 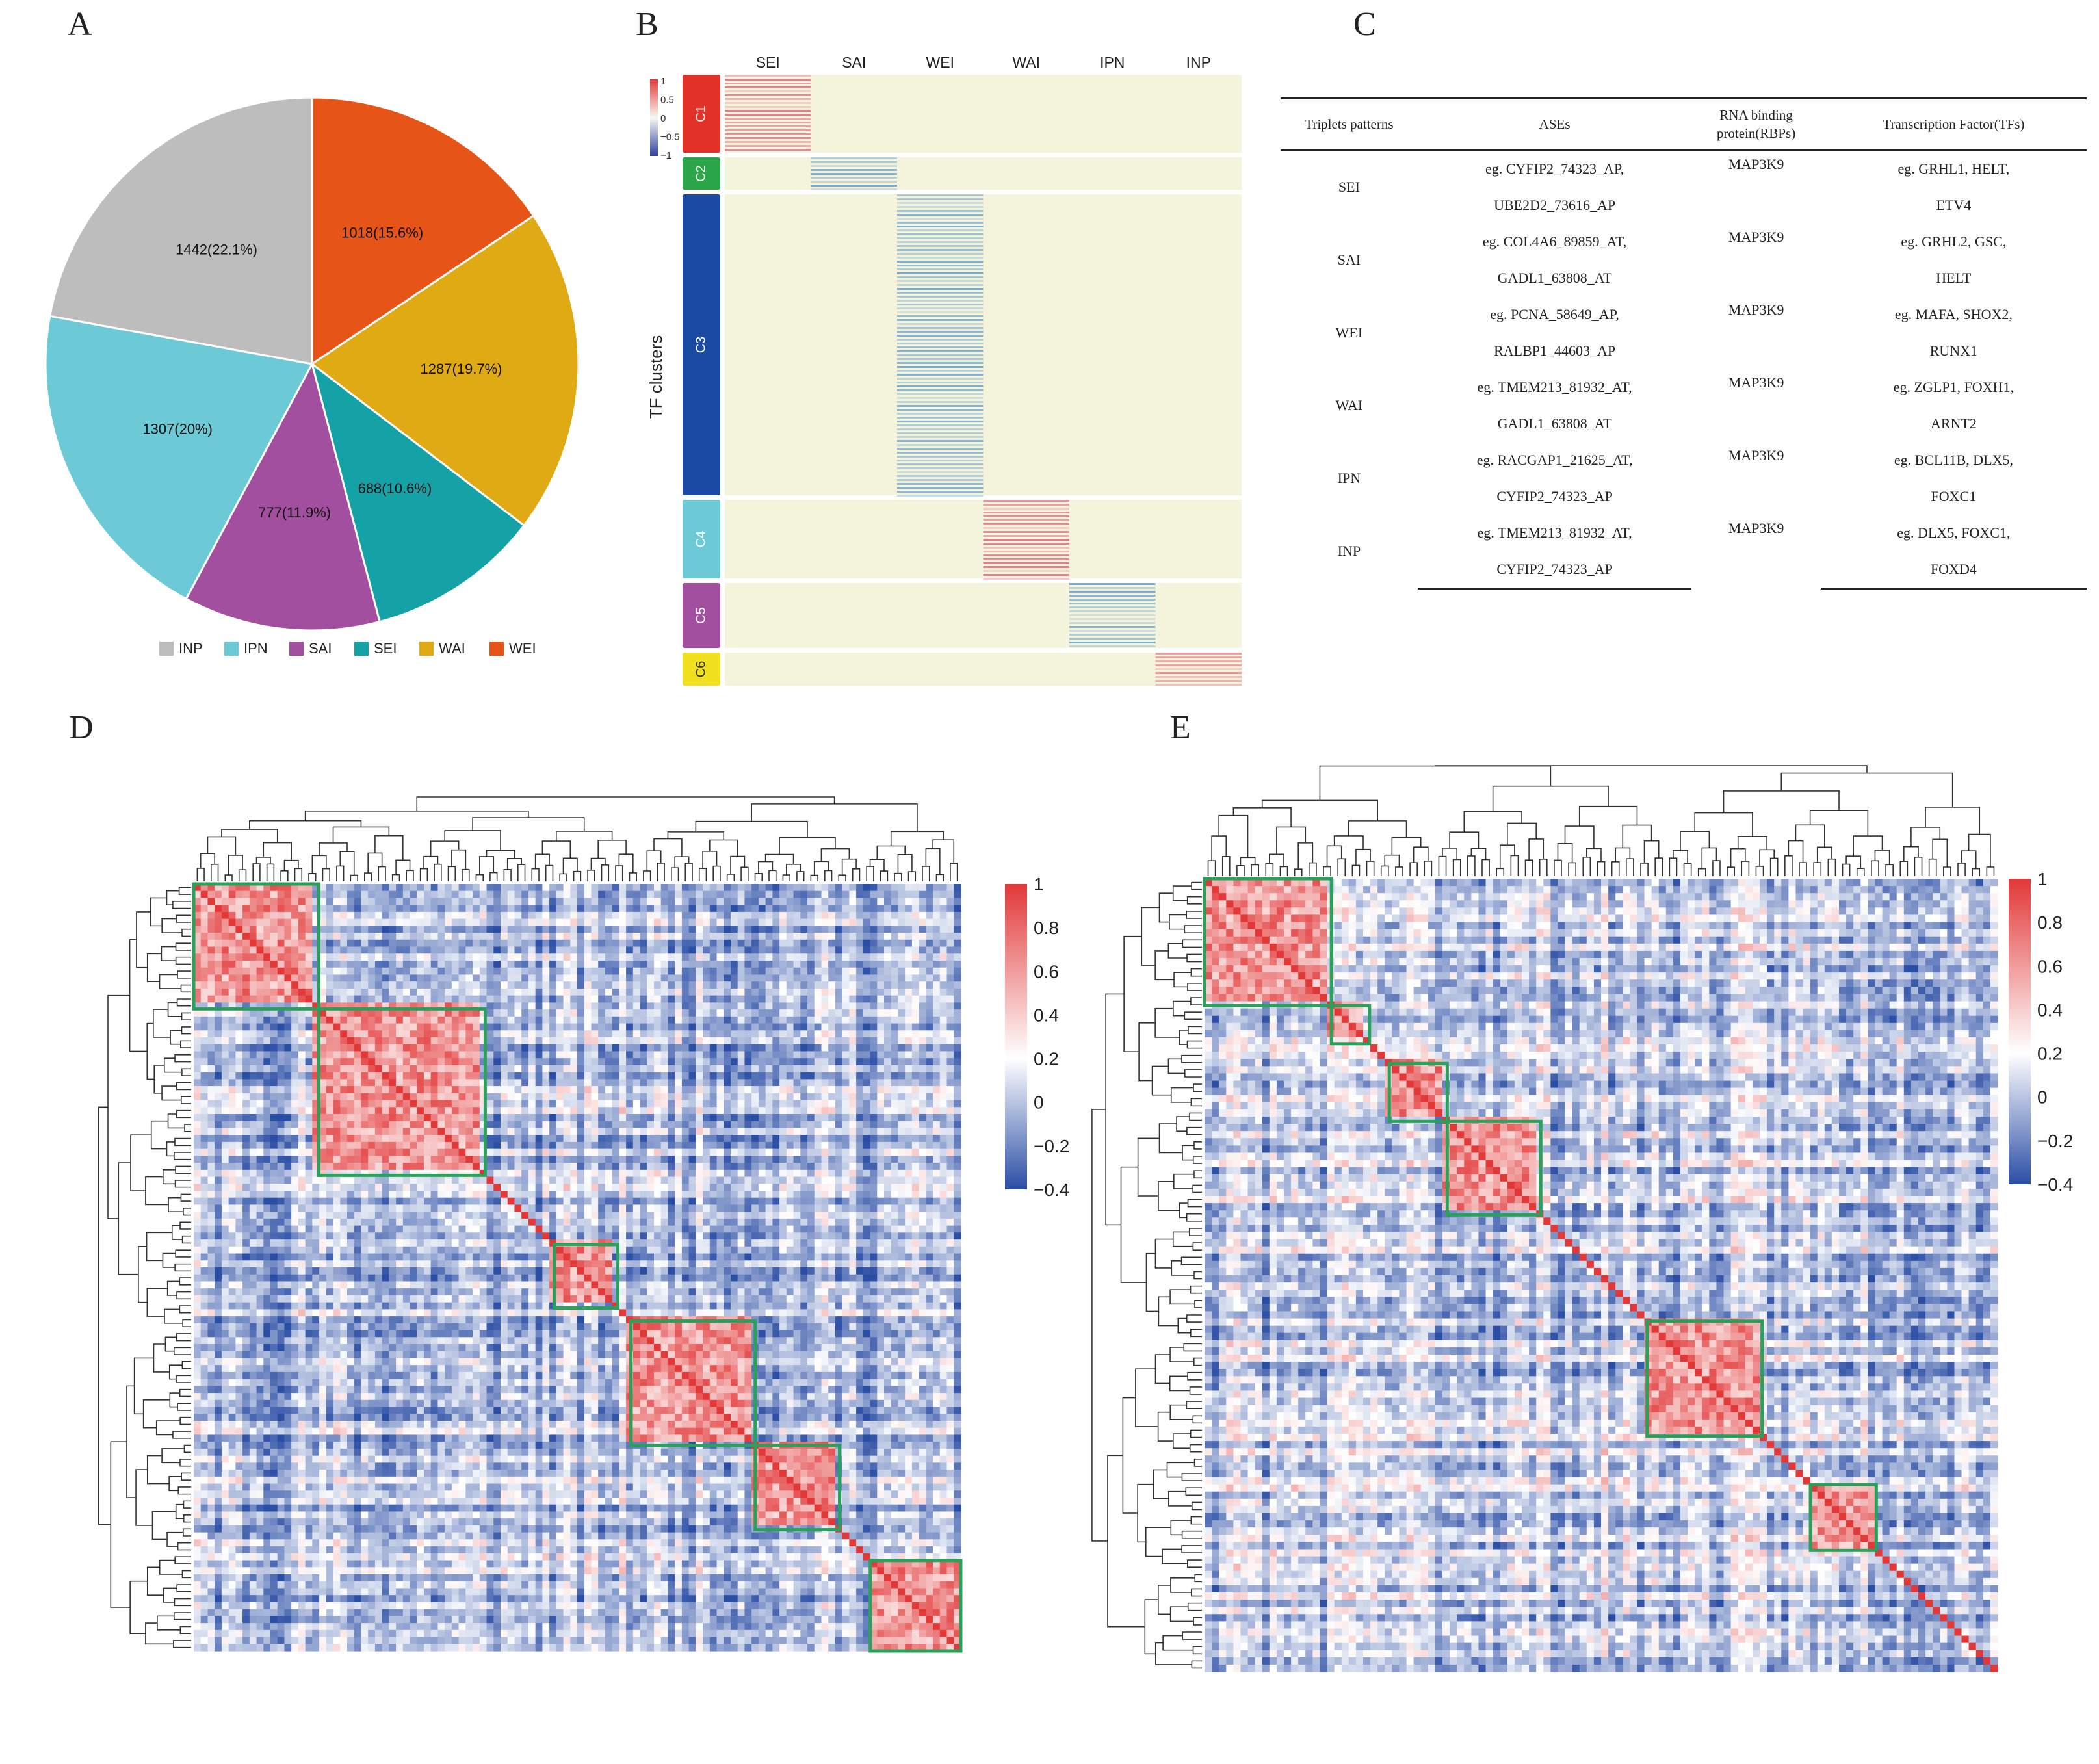 What do you see at coordinates (522, 648) in the screenshot?
I see `legend-label-wei: WEI` at bounding box center [522, 648].